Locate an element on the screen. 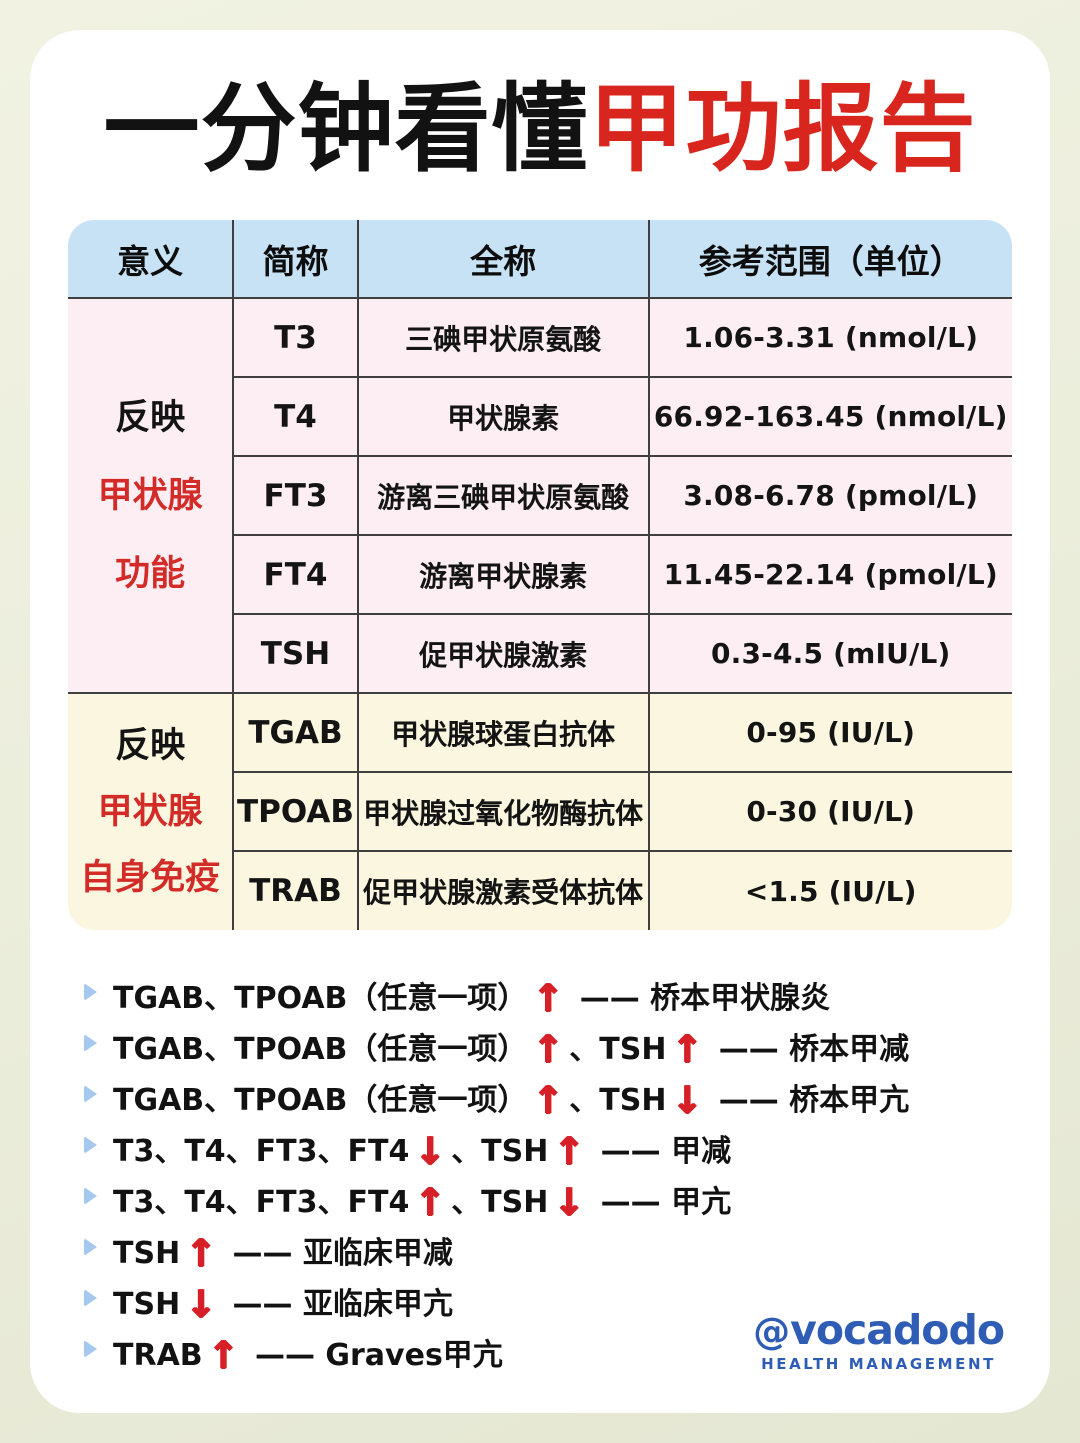 This screenshot has height=1443, width=1080. table-row: TPOAB 甲状腺过氧化物酶抗体 0-30 (IU/L) is located at coordinates (540, 812).